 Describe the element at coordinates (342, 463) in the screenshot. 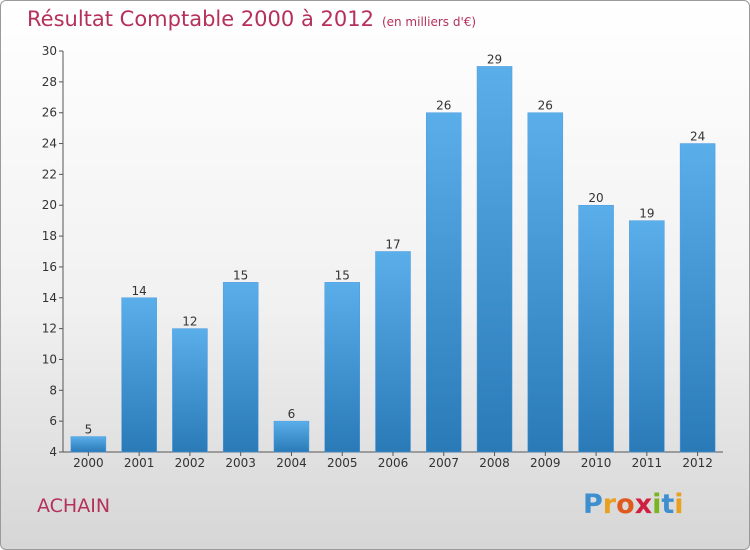

I see `x-tick-label-2005: 2005` at that location.